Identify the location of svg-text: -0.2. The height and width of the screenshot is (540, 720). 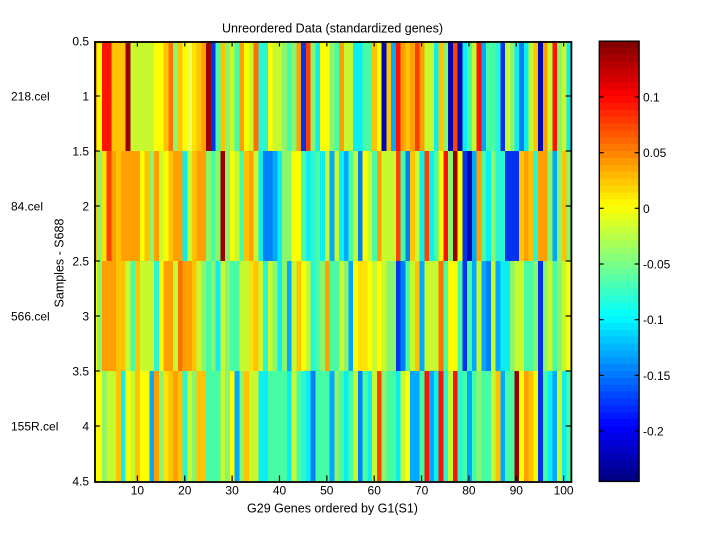
(653, 432).